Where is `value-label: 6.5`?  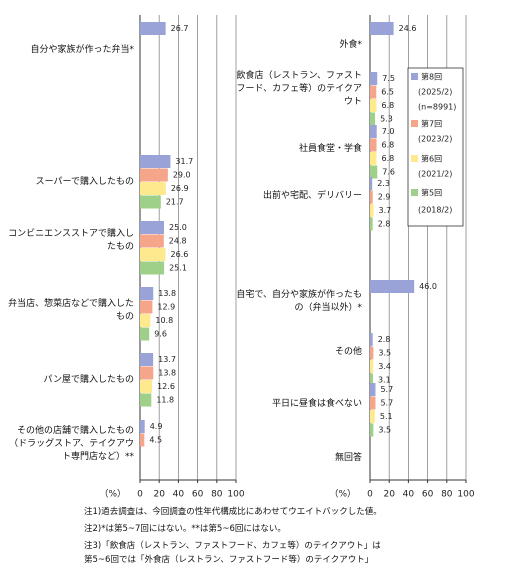
value-label: 6.5 is located at coordinates (387, 92).